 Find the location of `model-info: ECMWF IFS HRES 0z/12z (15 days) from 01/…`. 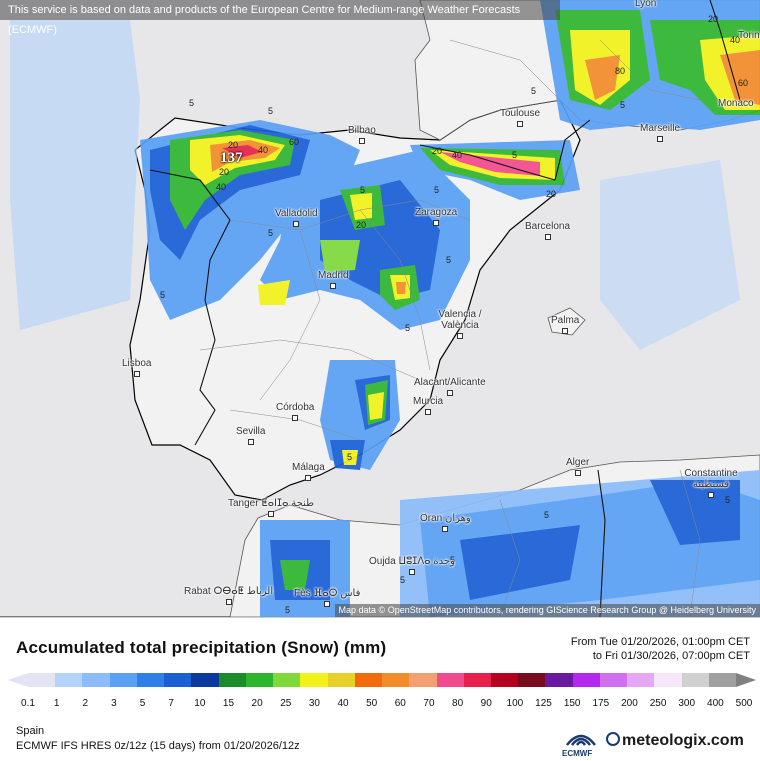

model-info: ECMWF IFS HRES 0z/12z (15 days) from 01/… is located at coordinates (158, 746).